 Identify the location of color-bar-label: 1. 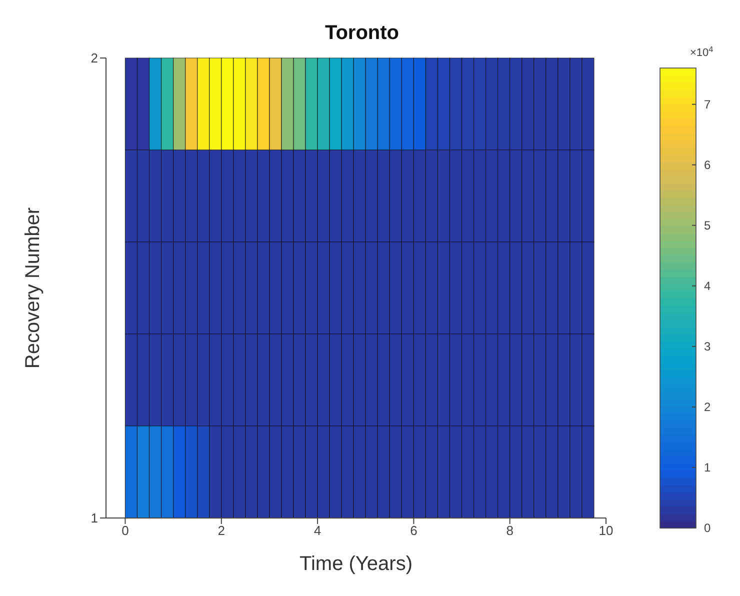
(707, 467).